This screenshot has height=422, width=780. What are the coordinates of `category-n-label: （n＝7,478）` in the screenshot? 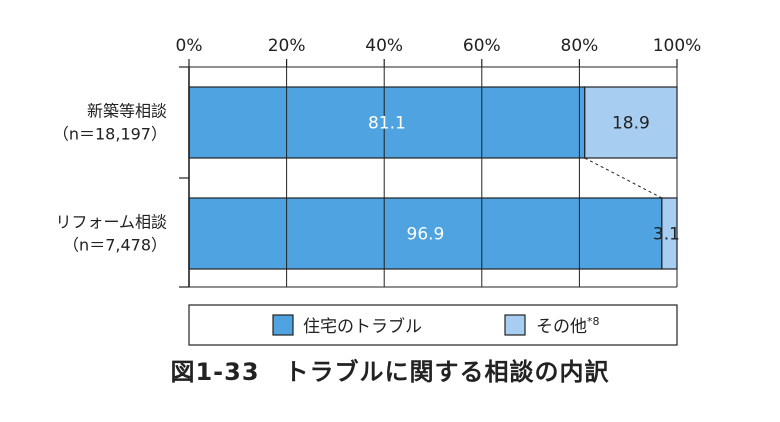 It's located at (115, 245).